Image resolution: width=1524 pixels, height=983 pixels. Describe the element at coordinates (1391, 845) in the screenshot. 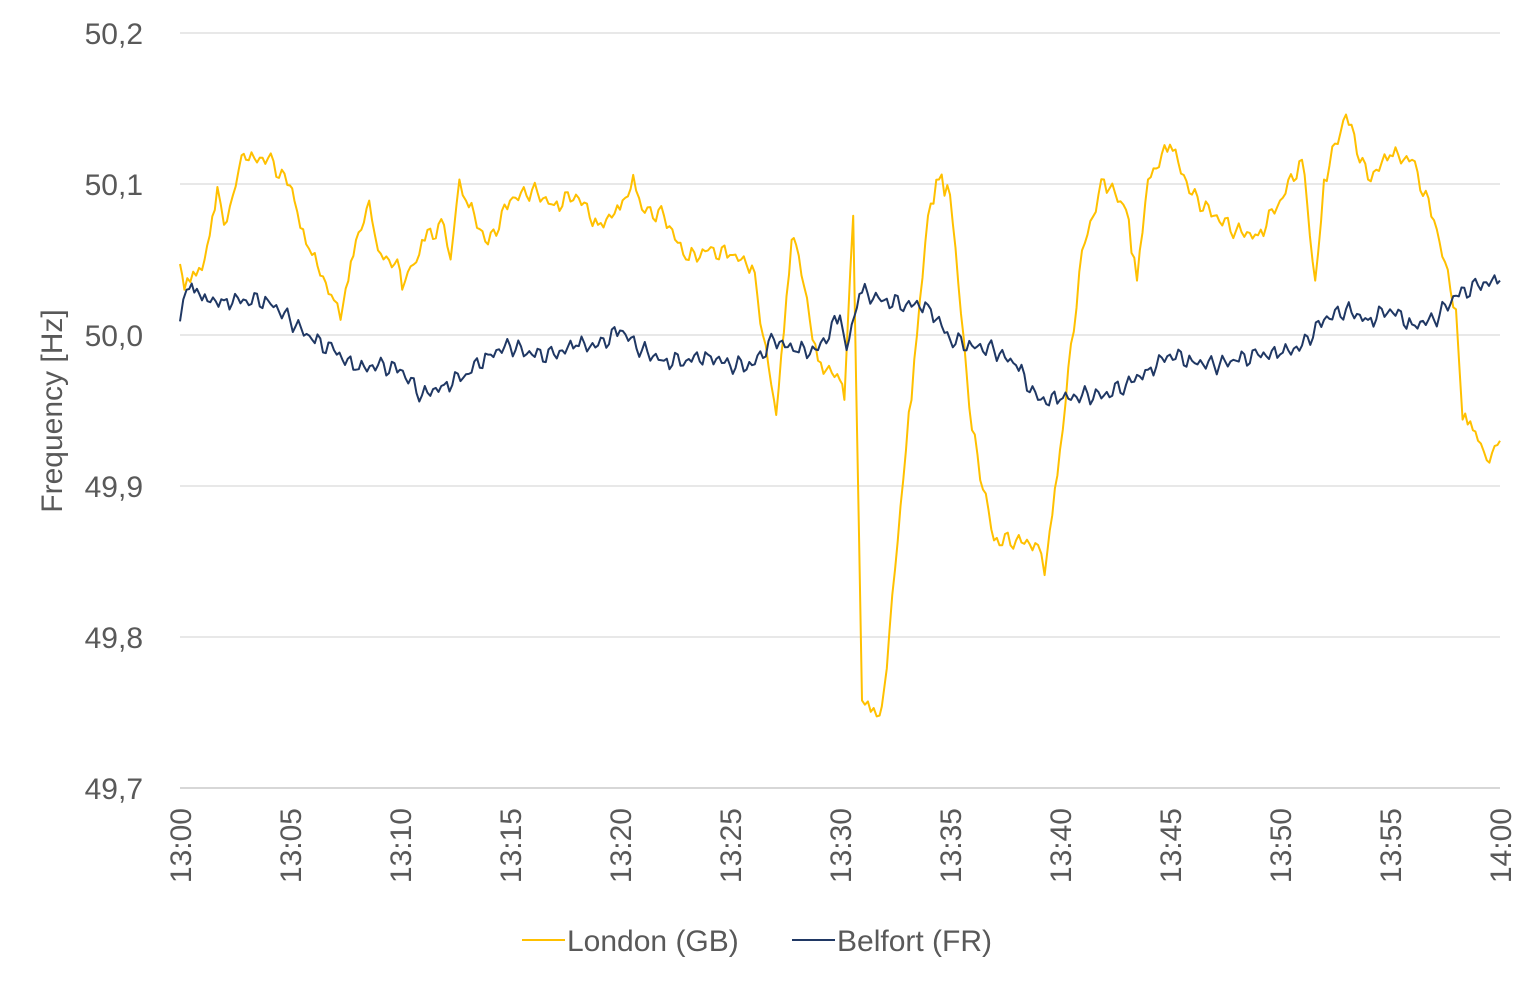

I see `x-tick-label: 13:55` at that location.